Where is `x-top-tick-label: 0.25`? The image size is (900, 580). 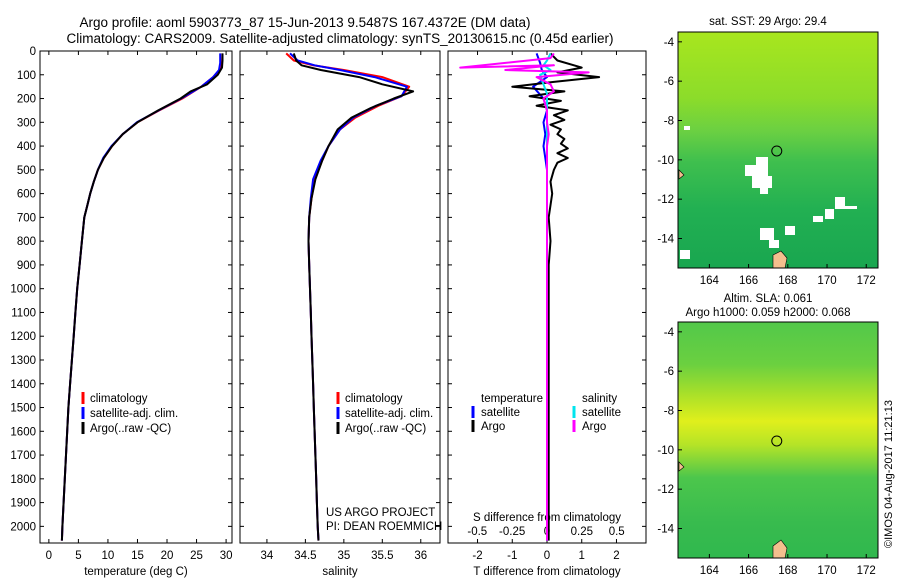 x-top-tick-label: 0.25 is located at coordinates (582, 532).